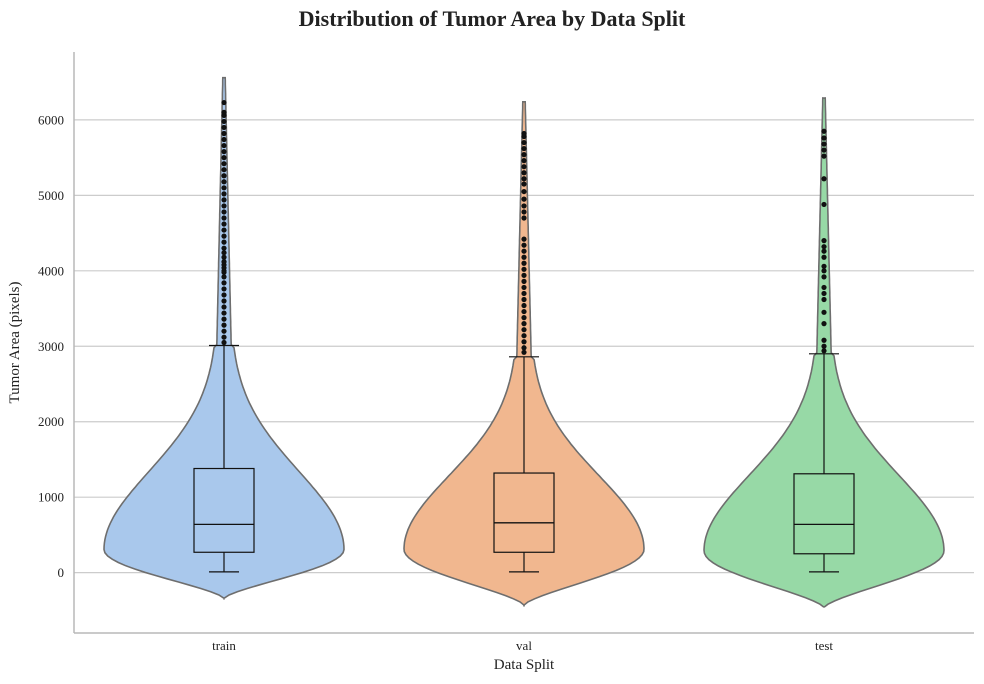 Image resolution: width=984 pixels, height=684 pixels. What do you see at coordinates (492, 18) in the screenshot?
I see `chart-title: Distribution of Tumor Area by Data Split` at bounding box center [492, 18].